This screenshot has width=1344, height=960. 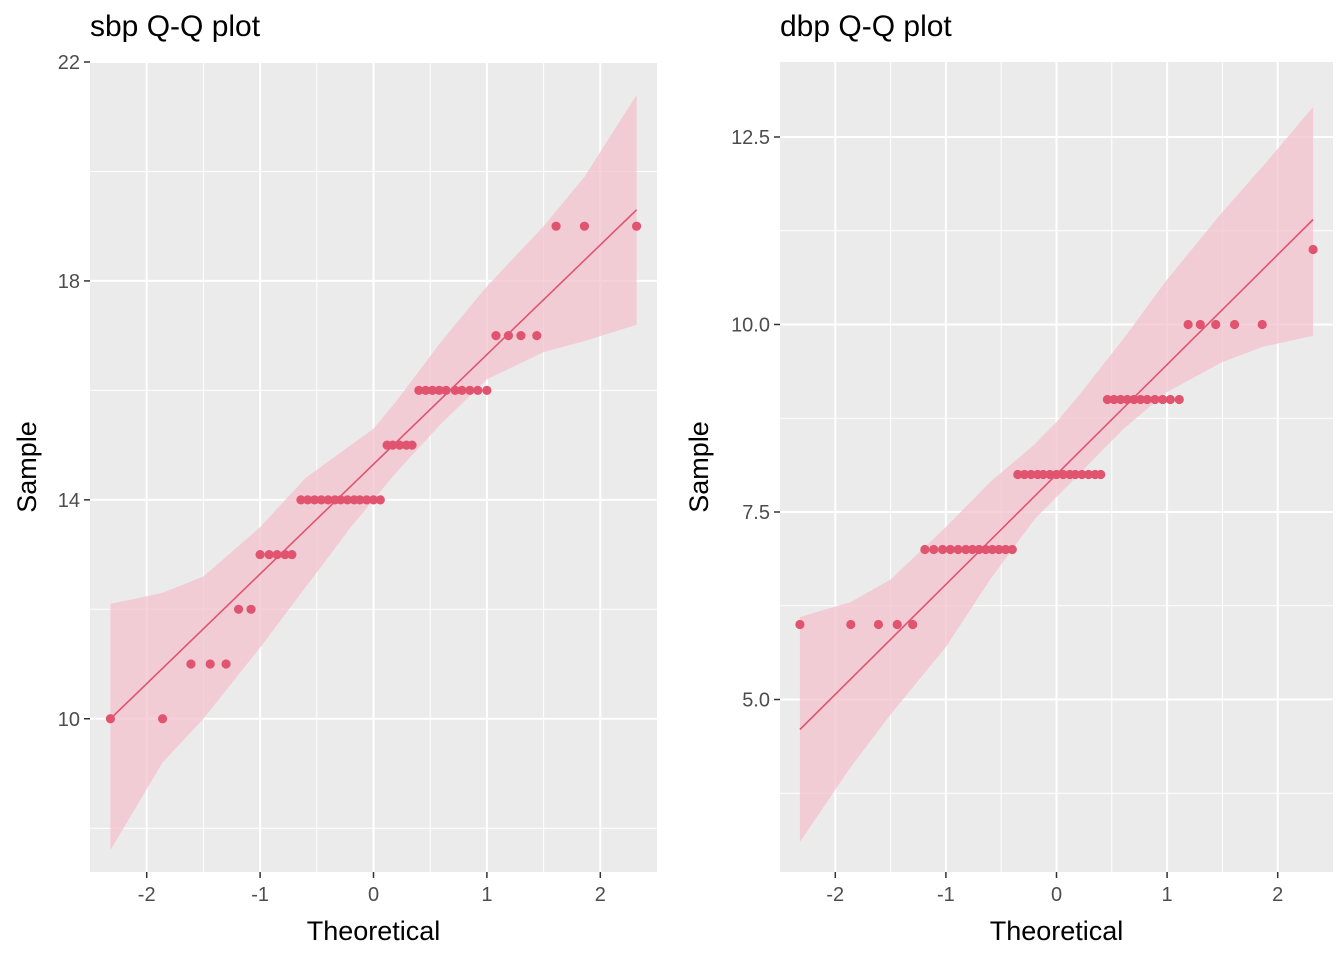 I want to click on y-tick-label: 12.5, so click(x=750, y=138).